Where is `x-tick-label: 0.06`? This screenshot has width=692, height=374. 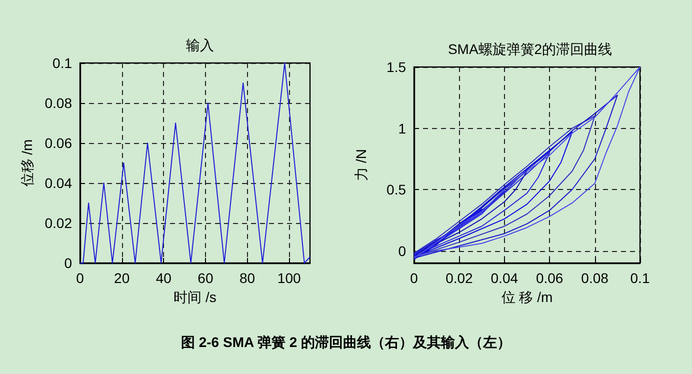
x-tick-label: 0.06 is located at coordinates (550, 278).